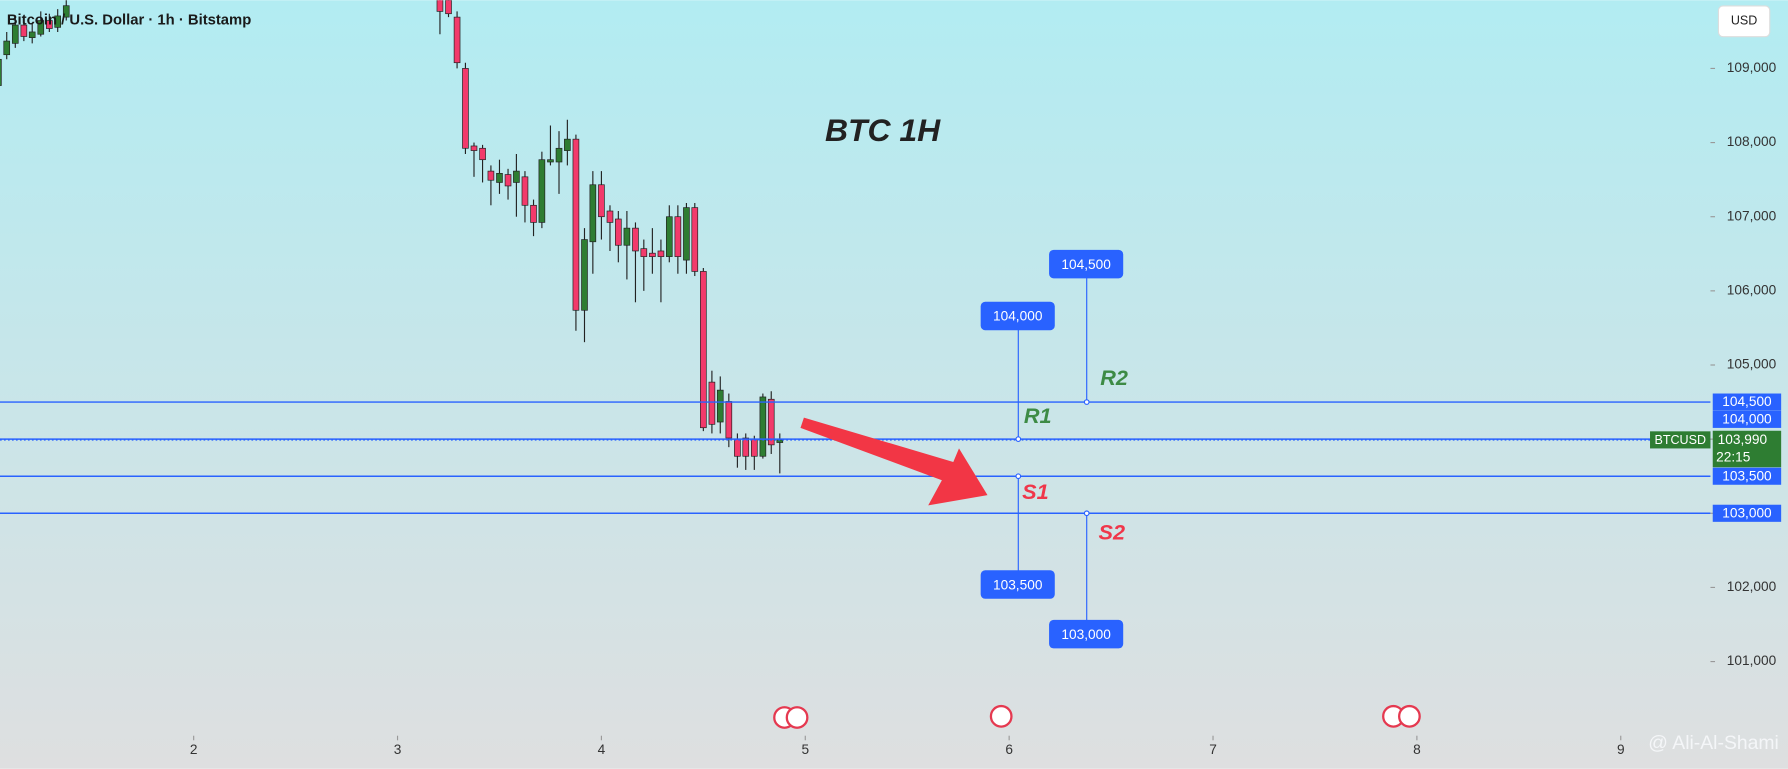  What do you see at coordinates (1680, 440) in the screenshot?
I see `symbol-label: BTCUSD` at bounding box center [1680, 440].